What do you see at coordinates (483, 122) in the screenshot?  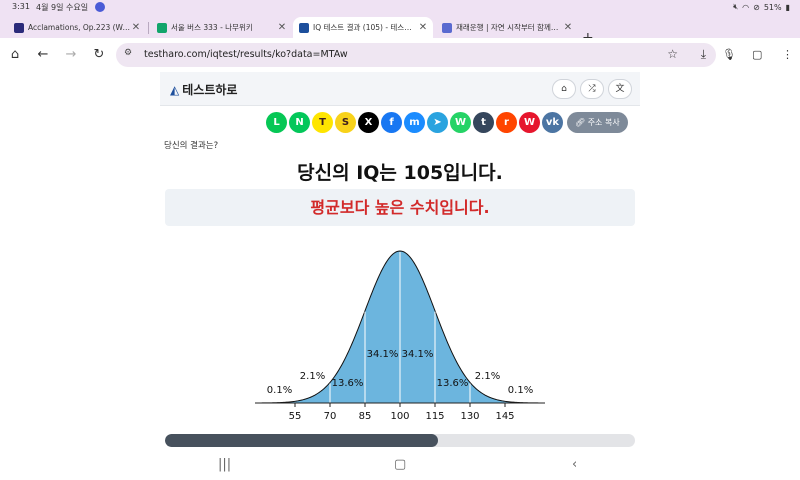 I see `tumblr-share-icon: t` at bounding box center [483, 122].